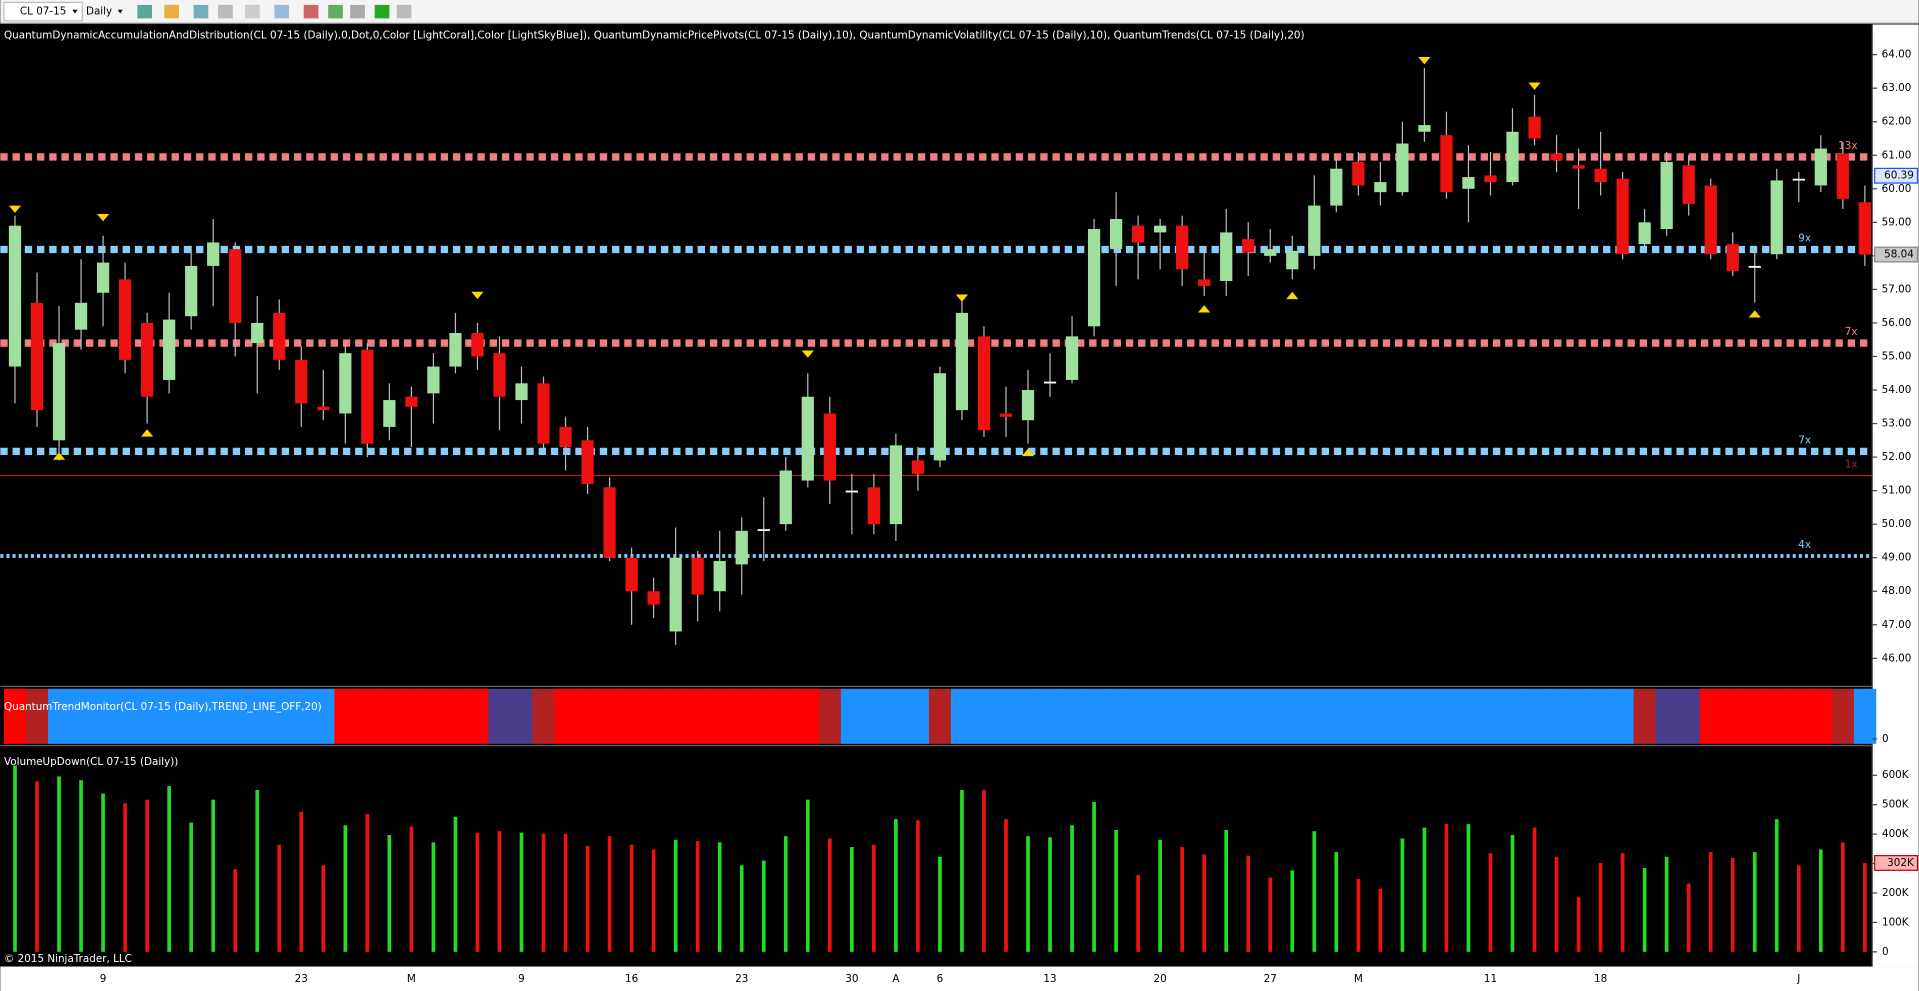 This screenshot has width=1919, height=991. Describe the element at coordinates (335, 11) in the screenshot. I see `indicators-button` at that location.